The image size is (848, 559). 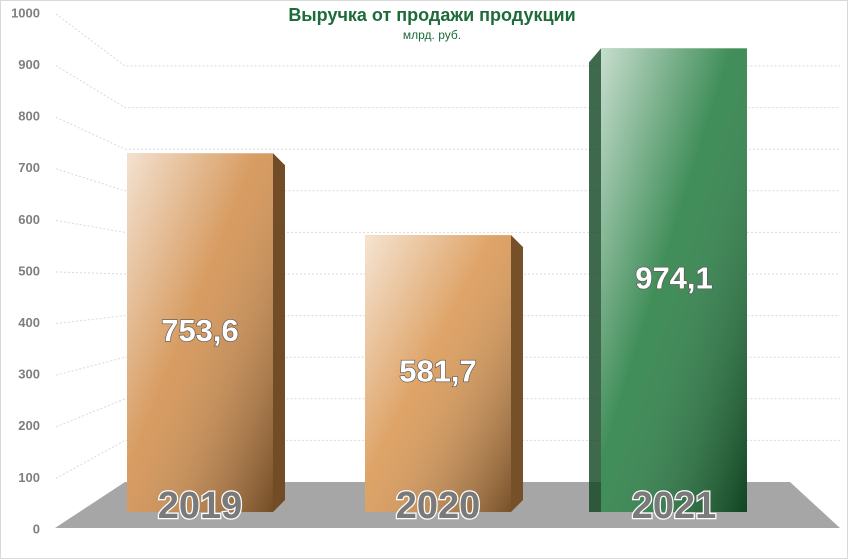 What do you see at coordinates (438, 506) in the screenshot?
I see `x-tick-label: 2020` at bounding box center [438, 506].